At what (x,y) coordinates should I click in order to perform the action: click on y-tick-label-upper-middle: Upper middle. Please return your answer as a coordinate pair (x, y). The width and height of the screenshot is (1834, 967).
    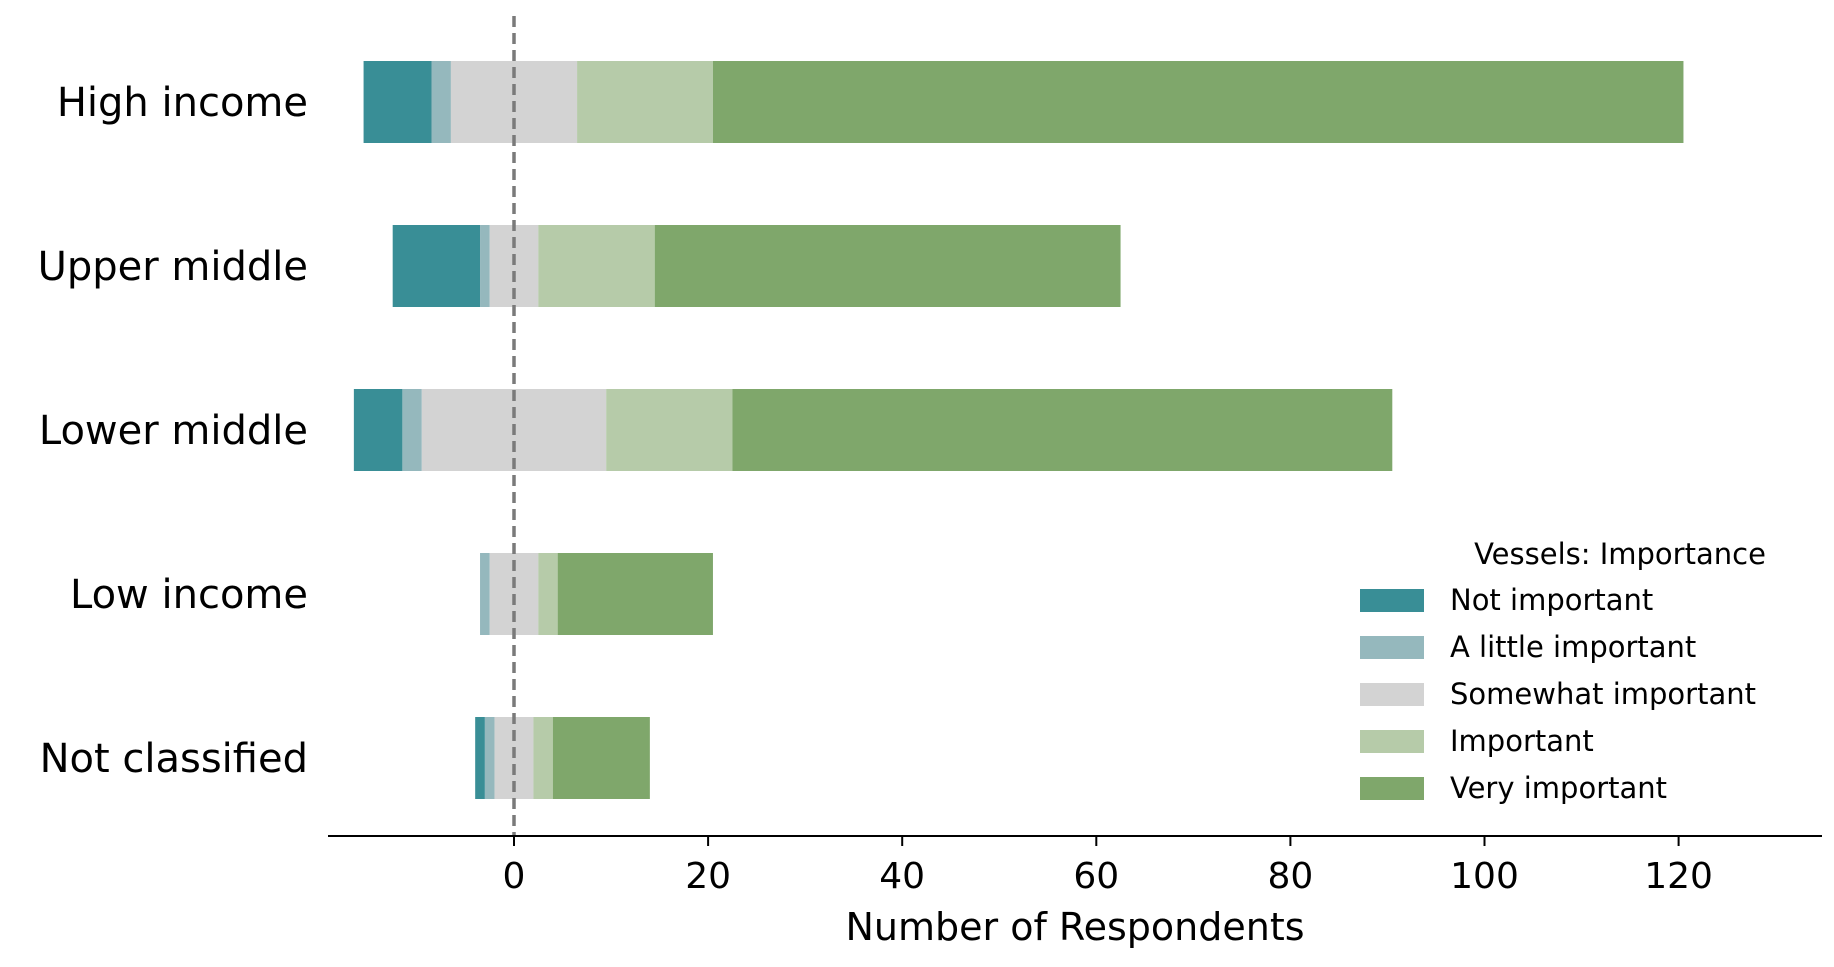
    Looking at the image, I should click on (173, 267).